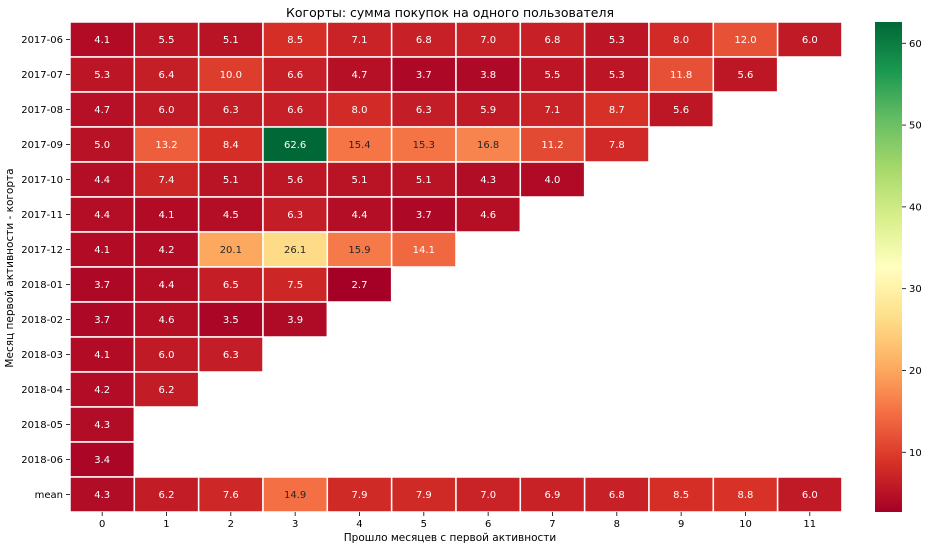  I want to click on cell-label: 7.8, so click(617, 145).